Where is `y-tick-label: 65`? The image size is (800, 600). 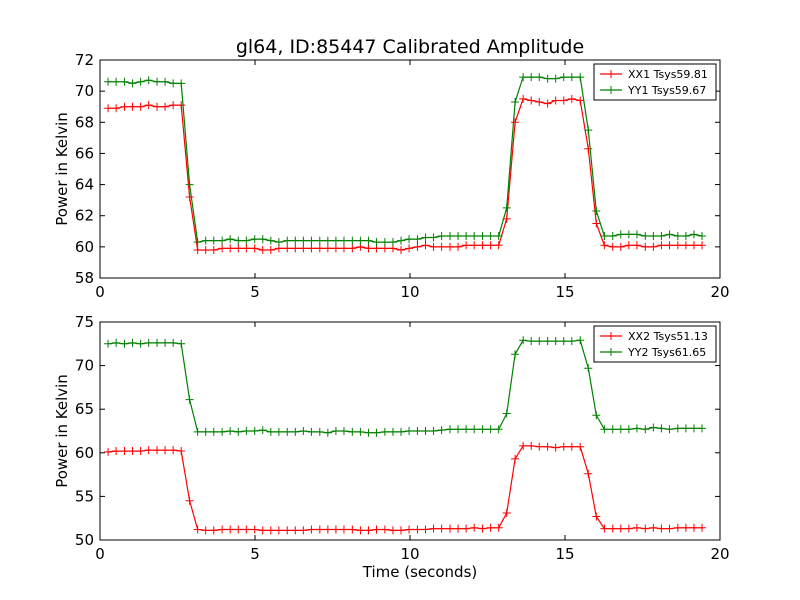
y-tick-label: 65 is located at coordinates (84, 409).